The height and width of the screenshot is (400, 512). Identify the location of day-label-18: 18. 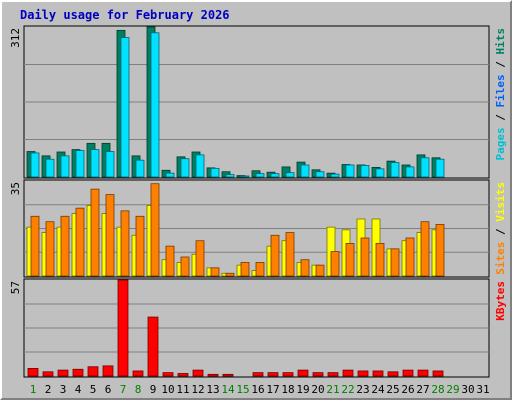
(287, 389).